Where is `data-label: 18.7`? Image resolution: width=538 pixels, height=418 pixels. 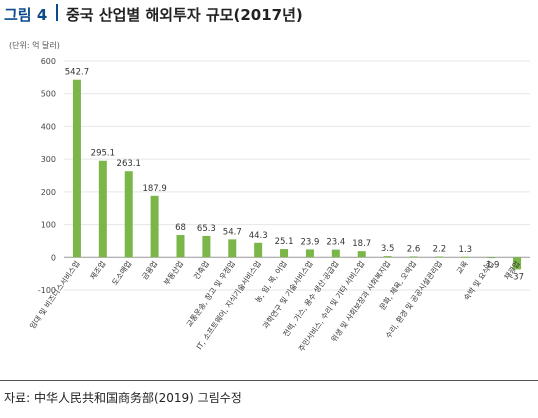
data-label: 18.7 is located at coordinates (361, 244).